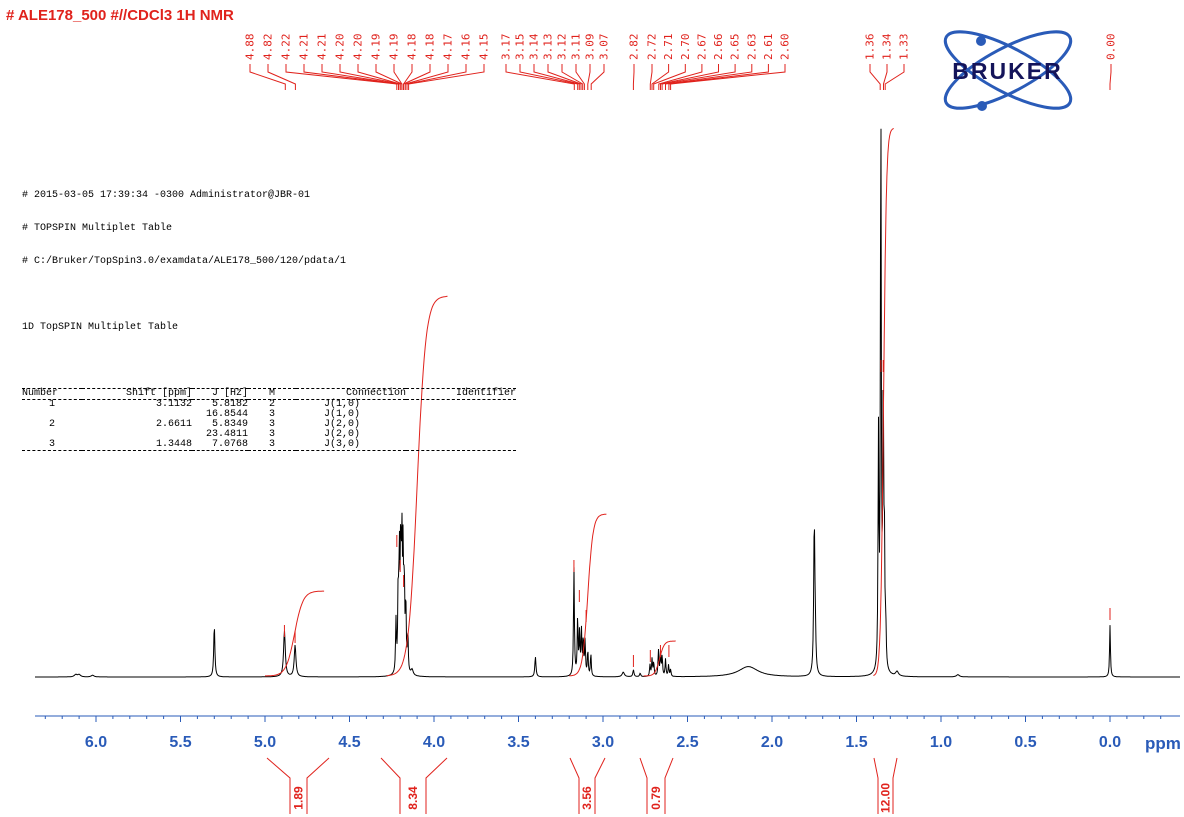  Describe the element at coordinates (271, 404) in the screenshot. I see `table-cell: 2` at that location.